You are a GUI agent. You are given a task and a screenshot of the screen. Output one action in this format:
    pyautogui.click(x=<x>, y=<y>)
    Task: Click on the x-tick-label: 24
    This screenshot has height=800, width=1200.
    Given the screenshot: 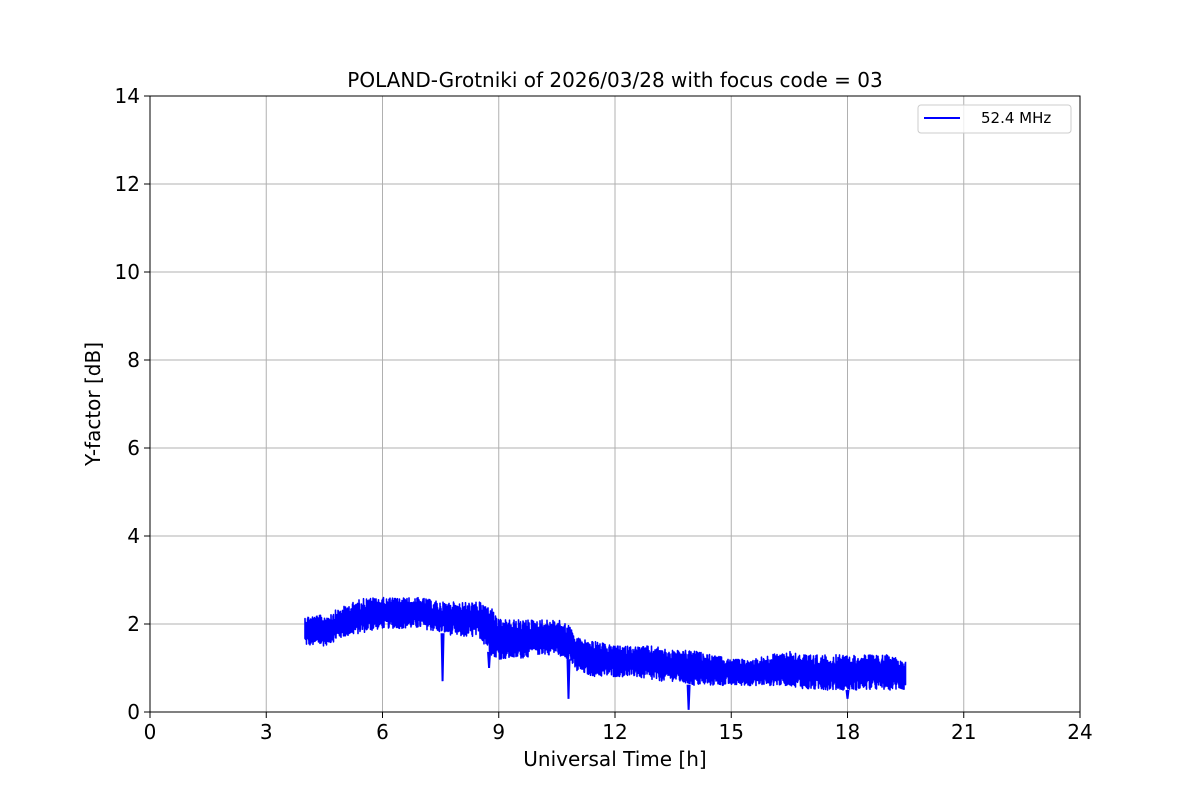 What is the action you would take?
    pyautogui.click(x=1079, y=732)
    